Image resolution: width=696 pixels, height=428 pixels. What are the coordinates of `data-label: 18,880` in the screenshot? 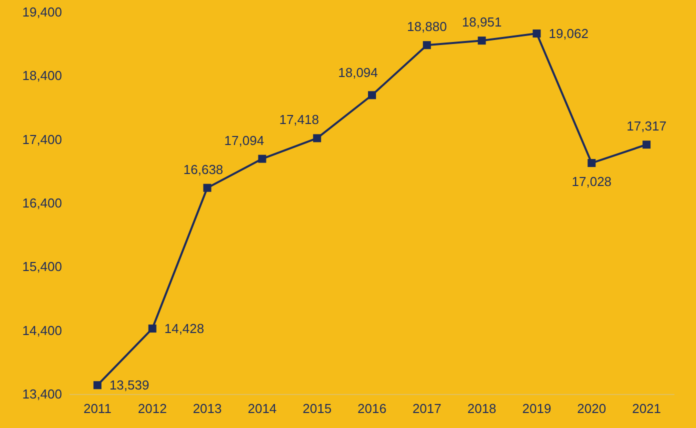 It's located at (427, 26).